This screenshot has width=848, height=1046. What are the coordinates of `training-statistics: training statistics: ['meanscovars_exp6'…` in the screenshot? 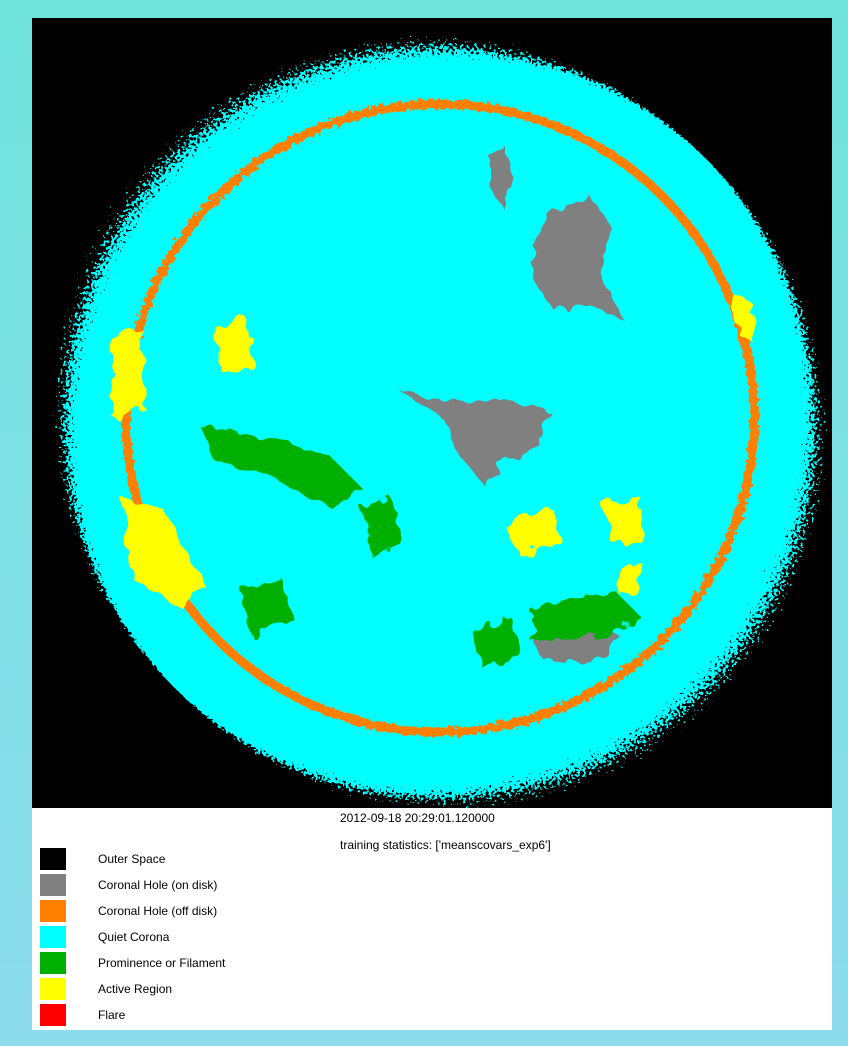 It's located at (445, 845).